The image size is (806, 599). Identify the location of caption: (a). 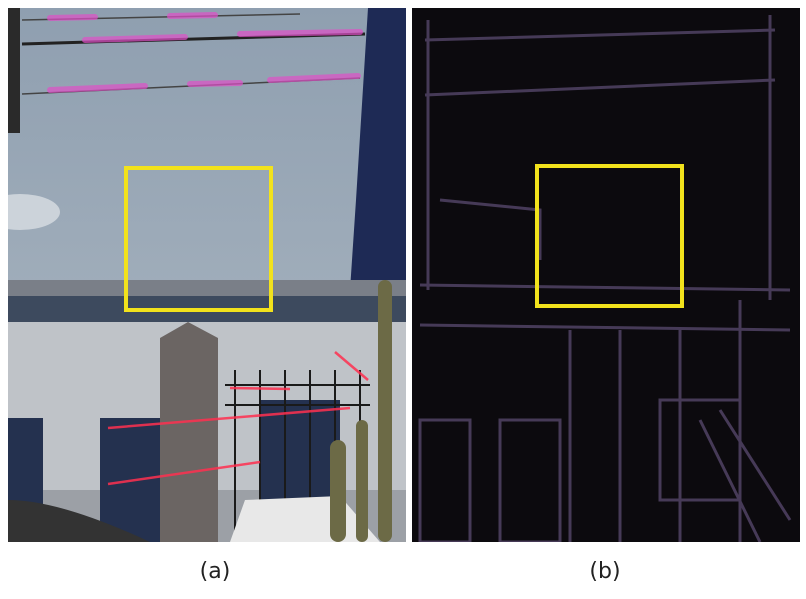
(215, 571).